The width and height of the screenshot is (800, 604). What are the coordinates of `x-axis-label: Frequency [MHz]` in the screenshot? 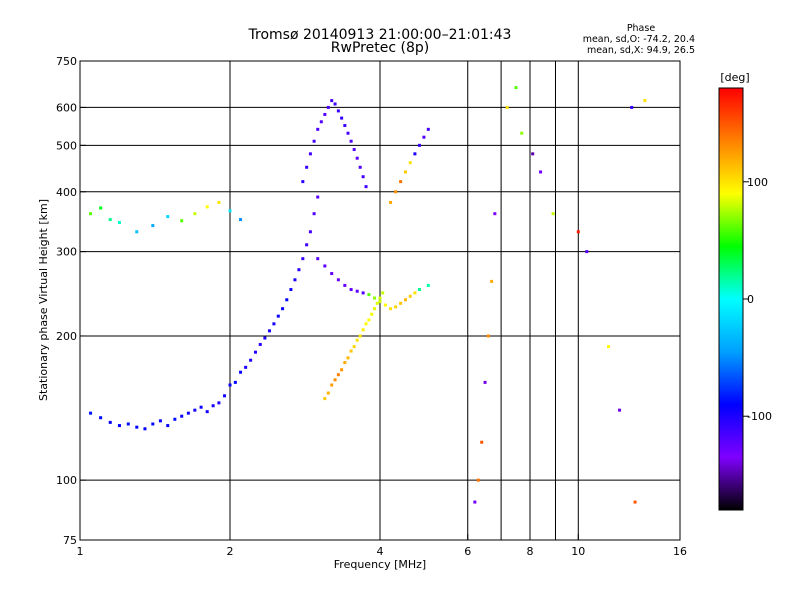 It's located at (380, 564).